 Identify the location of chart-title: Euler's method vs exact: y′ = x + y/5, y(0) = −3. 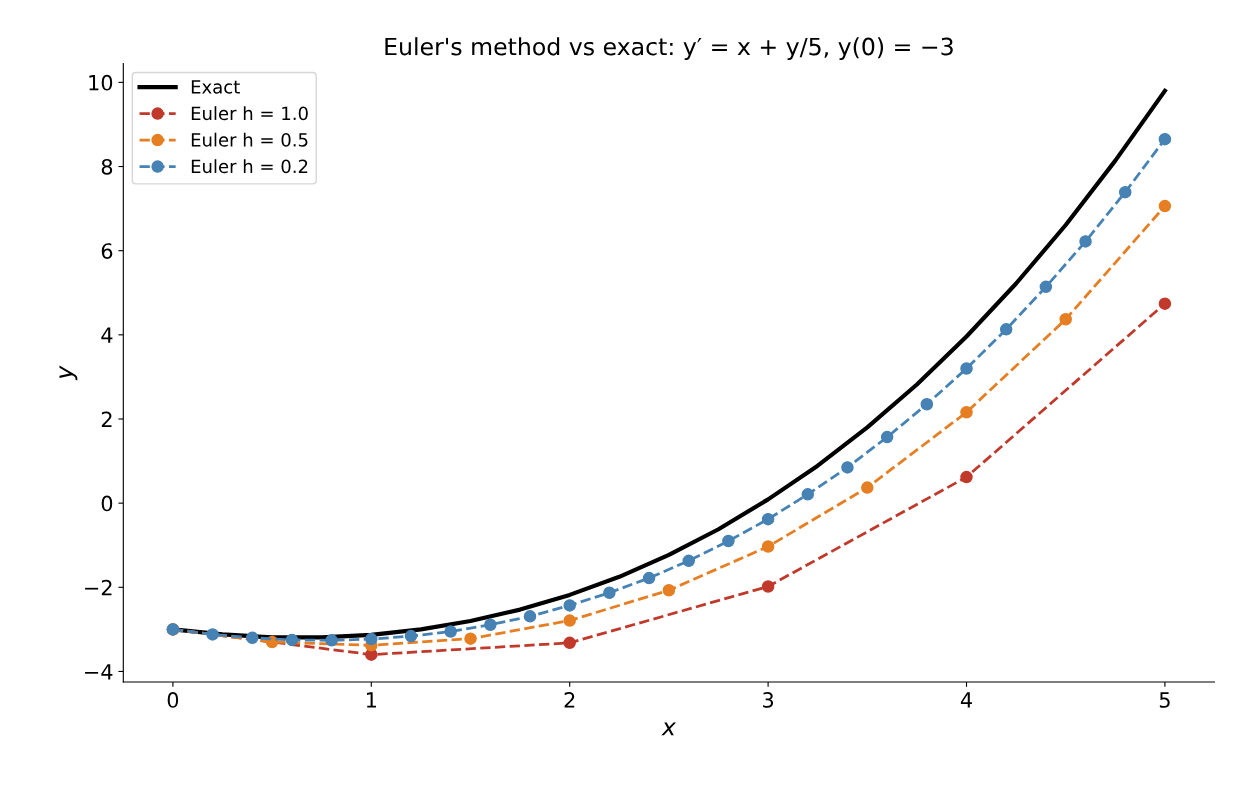
(669, 49).